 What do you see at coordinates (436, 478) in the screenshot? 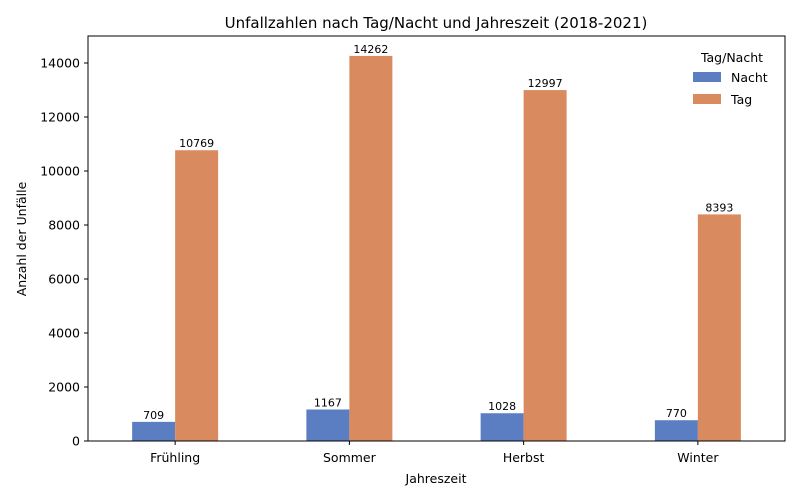
I see `x-axis-label: Jahreszeit` at bounding box center [436, 478].